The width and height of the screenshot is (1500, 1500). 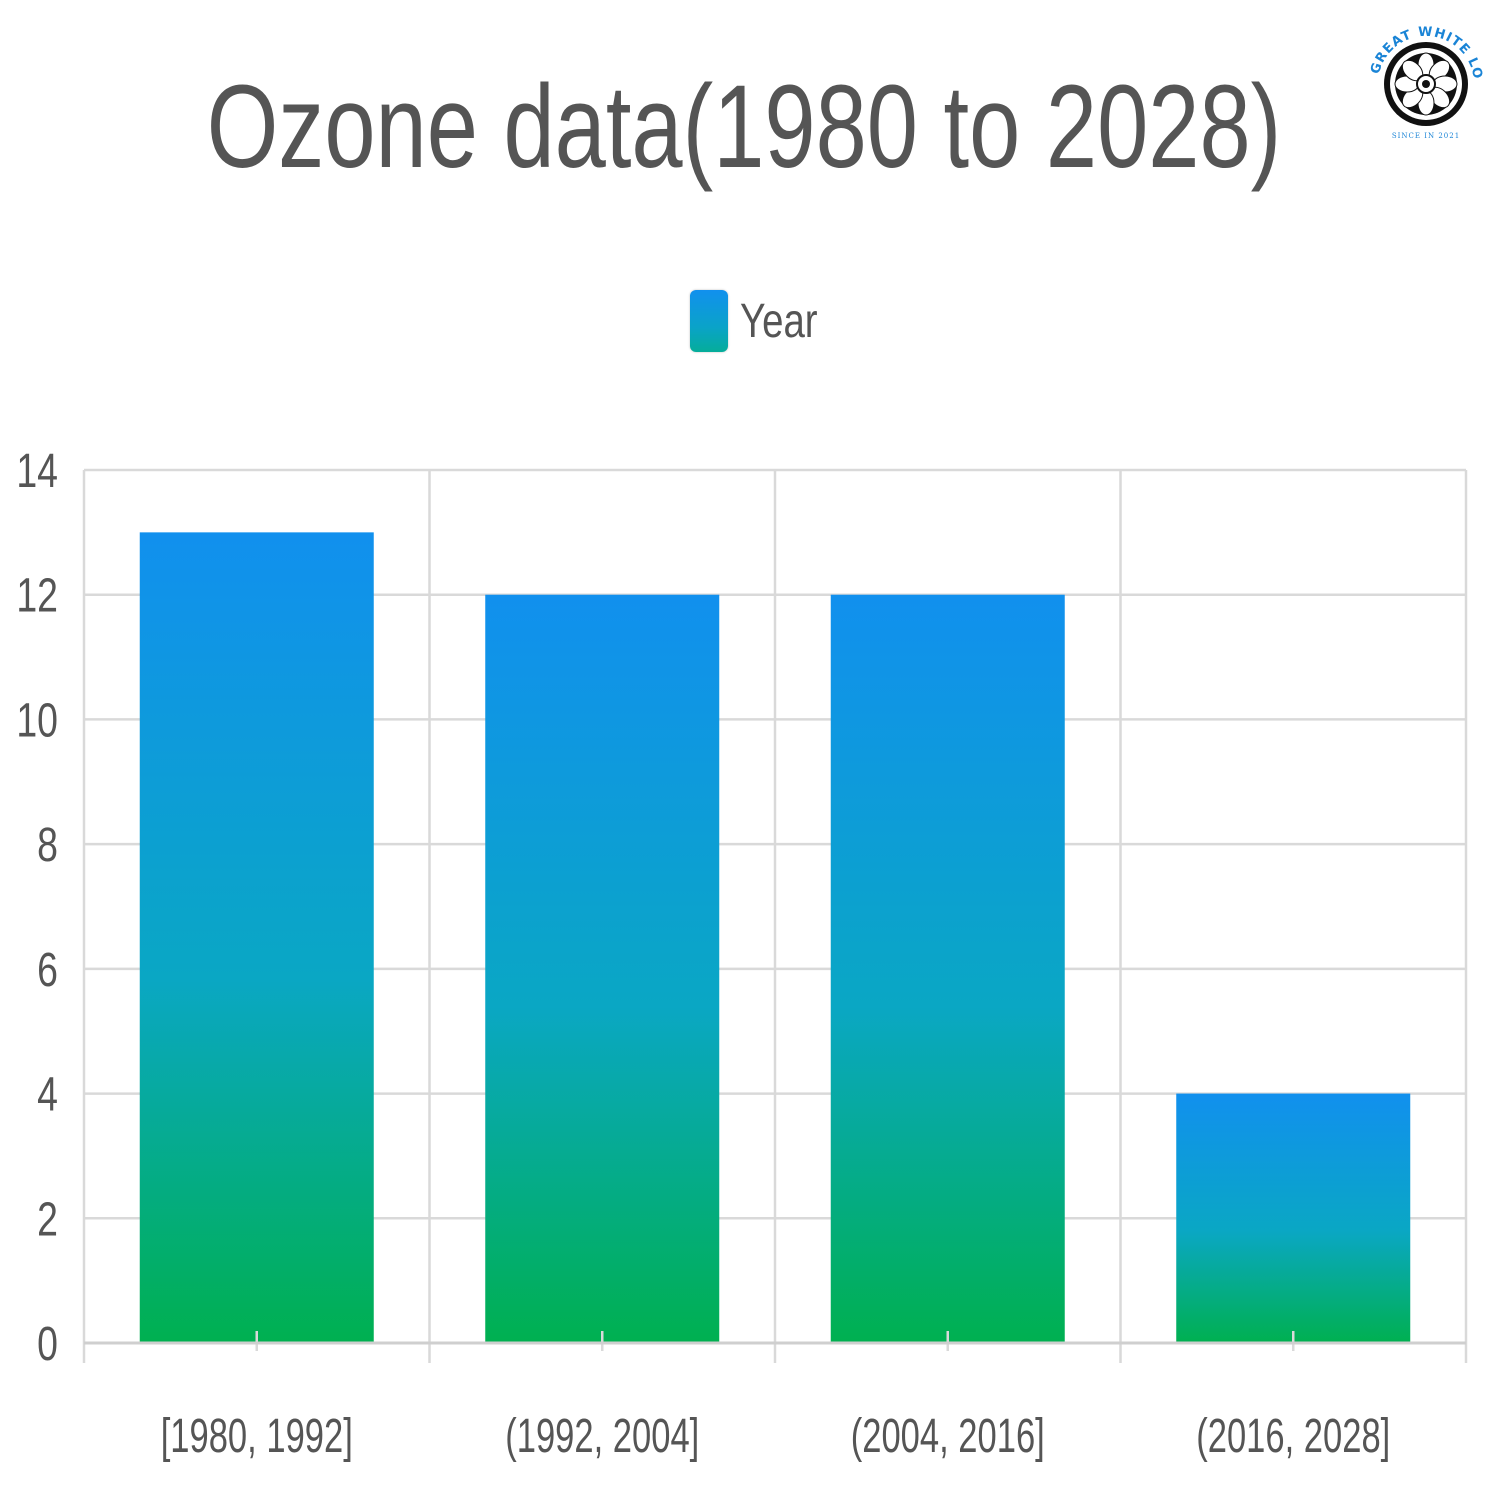 What do you see at coordinates (257, 1435) in the screenshot?
I see `x-tick-label: [1980, 1992]` at bounding box center [257, 1435].